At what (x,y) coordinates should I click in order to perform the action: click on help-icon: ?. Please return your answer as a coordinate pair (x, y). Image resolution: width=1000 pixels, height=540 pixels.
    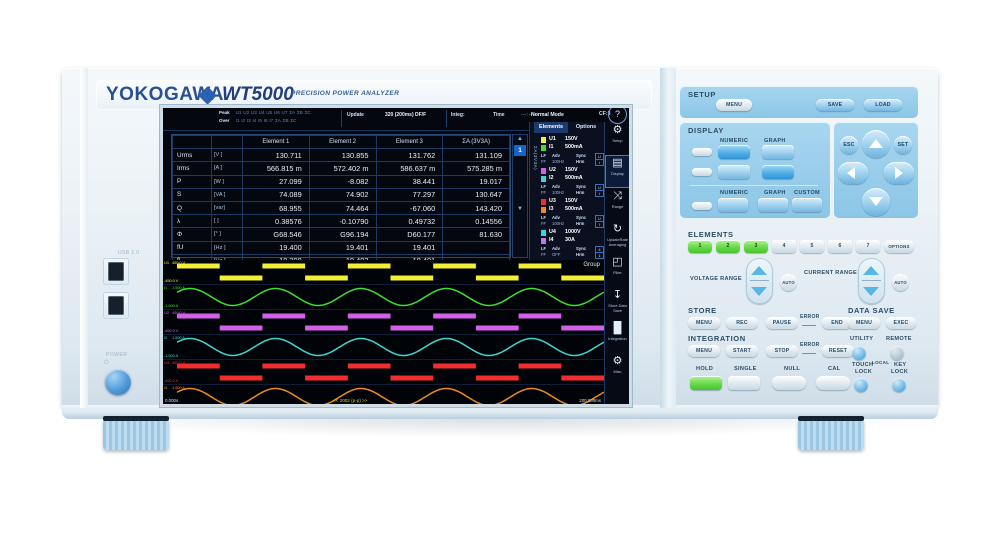
    Looking at the image, I should click on (617, 116).